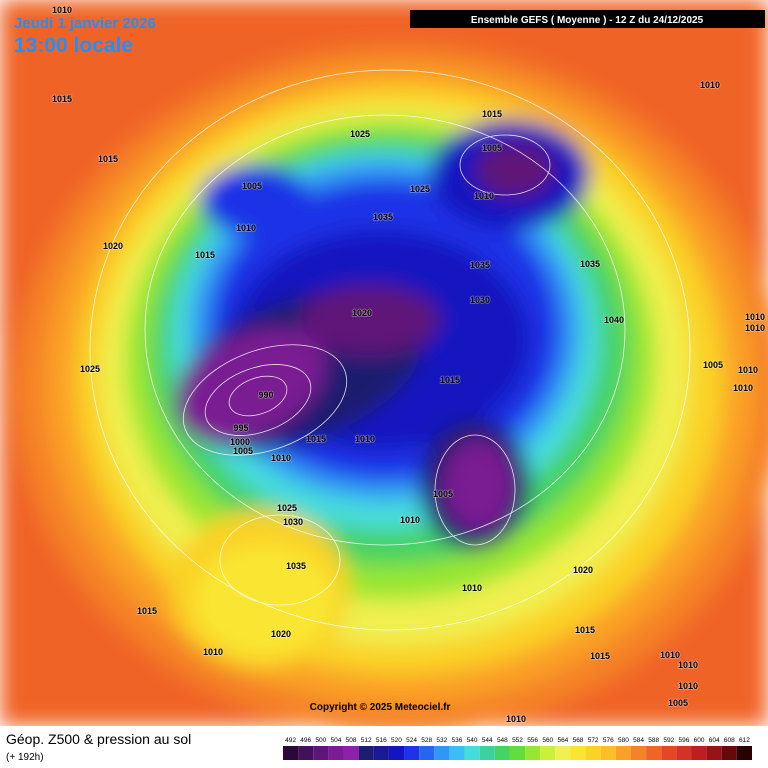 The image size is (768, 768). I want to click on legend-label: 500, so click(320, 740).